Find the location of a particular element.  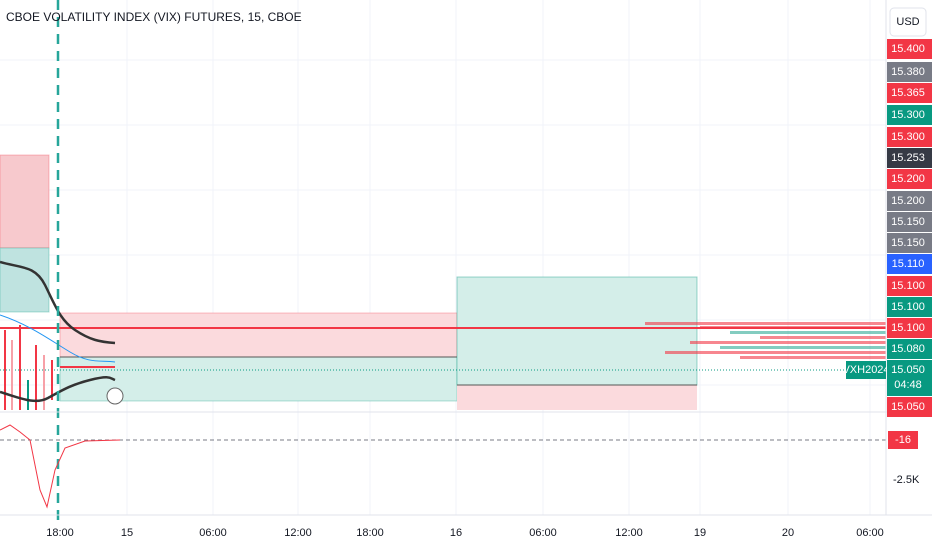

currency-button is located at coordinates (908, 22).